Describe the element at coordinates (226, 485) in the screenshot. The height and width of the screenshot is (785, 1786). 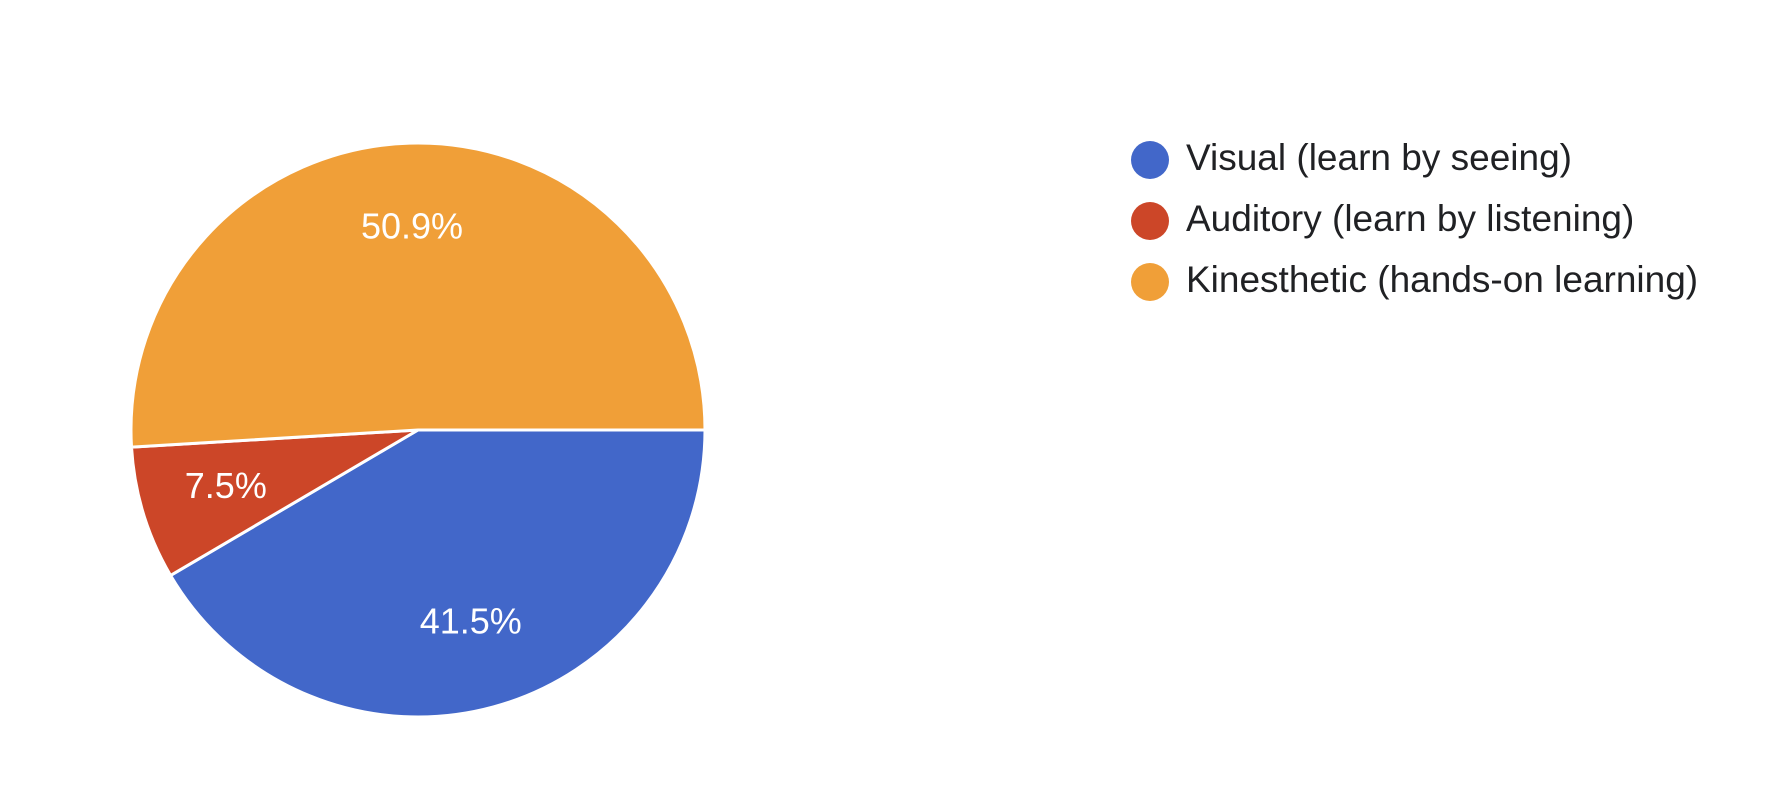
I see `slice-label: 7.5%` at that location.